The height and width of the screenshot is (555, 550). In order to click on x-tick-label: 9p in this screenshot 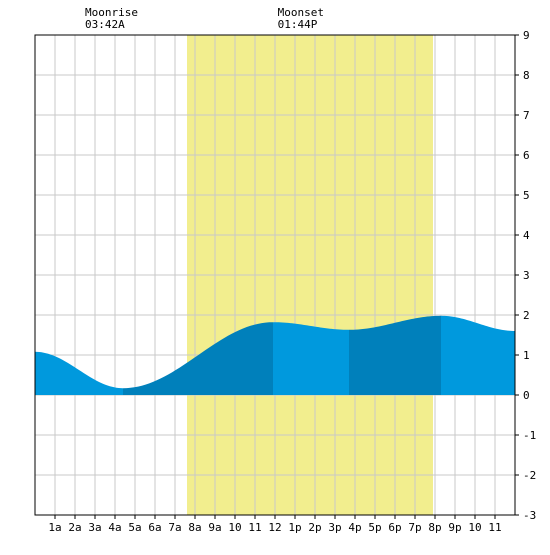, I will do `click(454, 527)`.